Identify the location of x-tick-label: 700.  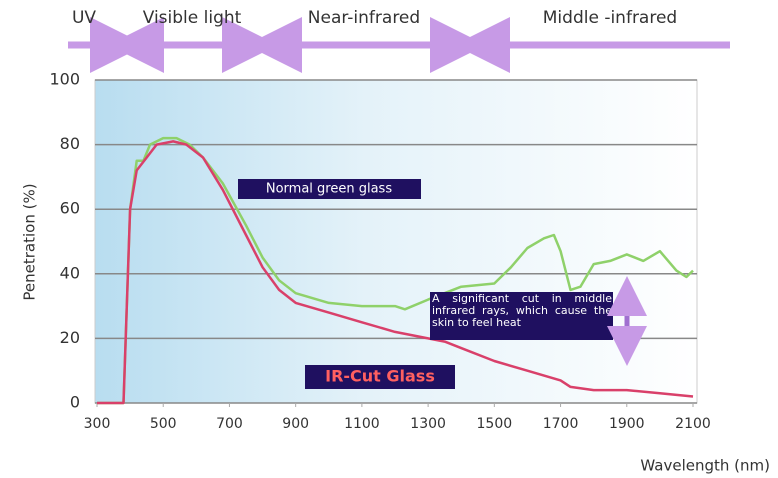
(229, 424).